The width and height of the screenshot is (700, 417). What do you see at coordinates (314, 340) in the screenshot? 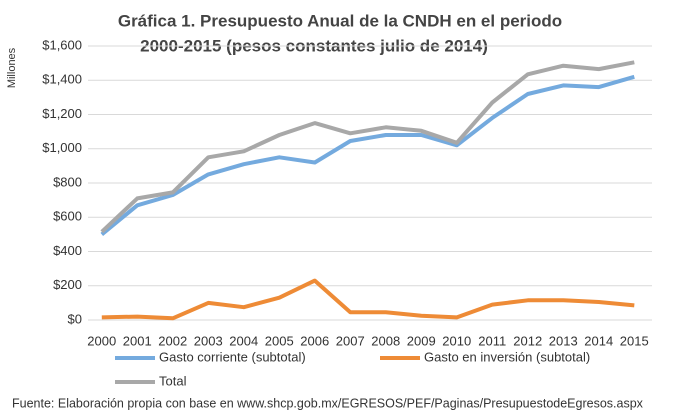
I see `x-tick-label: 2006` at bounding box center [314, 340].